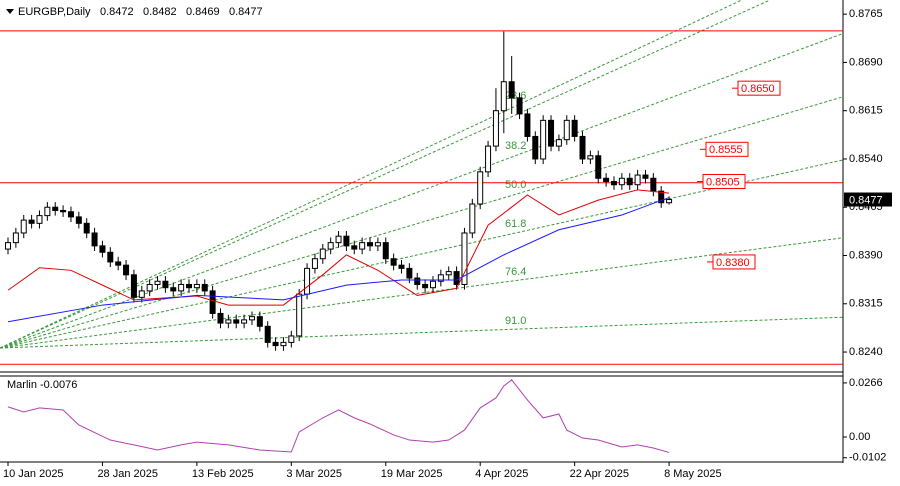 Image resolution: width=900 pixels, height=486 pixels. Describe the element at coordinates (866, 14) in the screenshot. I see `y-tick-label: 0.8765` at that location.